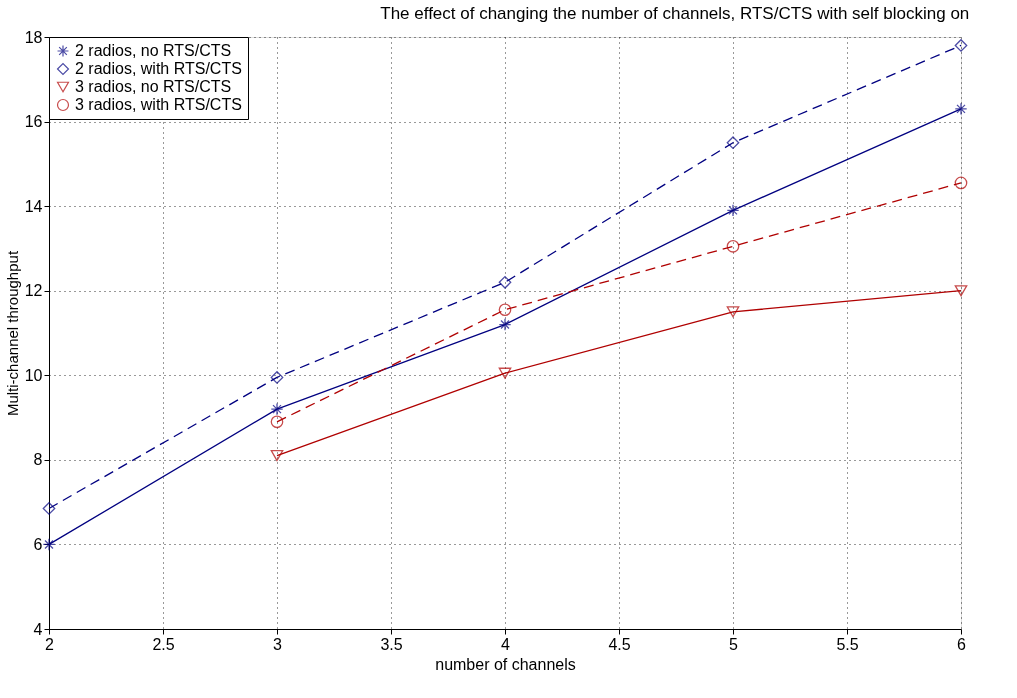 The width and height of the screenshot is (1017, 698). I want to click on y-tick-label: 16, so click(33, 122).